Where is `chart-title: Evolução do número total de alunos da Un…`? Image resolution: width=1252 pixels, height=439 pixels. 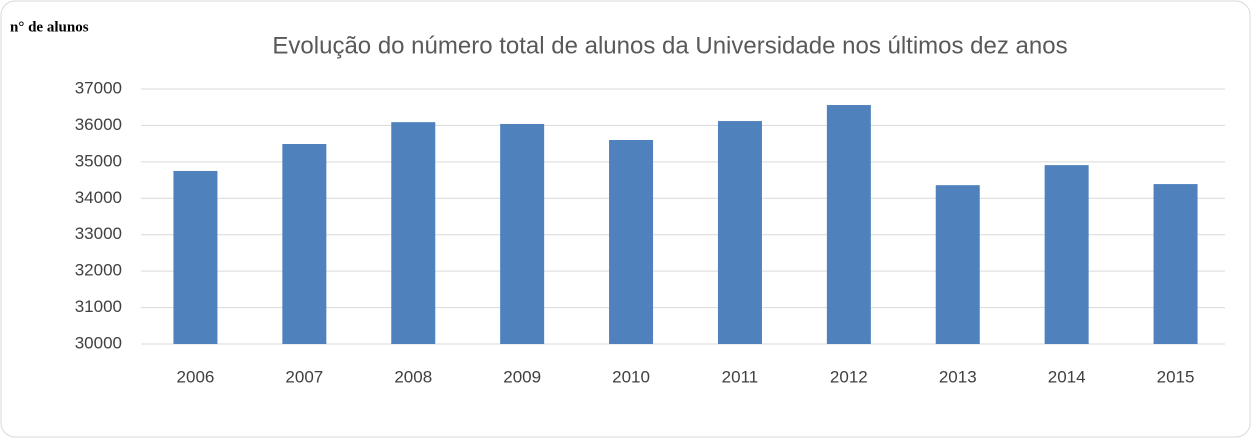
chart-title: Evolução do número total de alunos da Un… is located at coordinates (669, 45).